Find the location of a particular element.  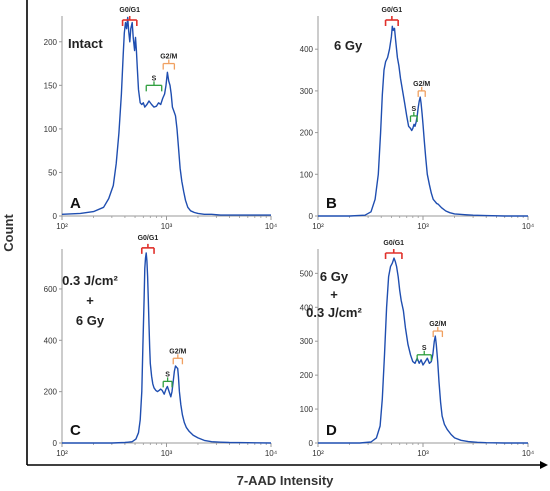

panel-a-s-label: S is located at coordinates (154, 78).